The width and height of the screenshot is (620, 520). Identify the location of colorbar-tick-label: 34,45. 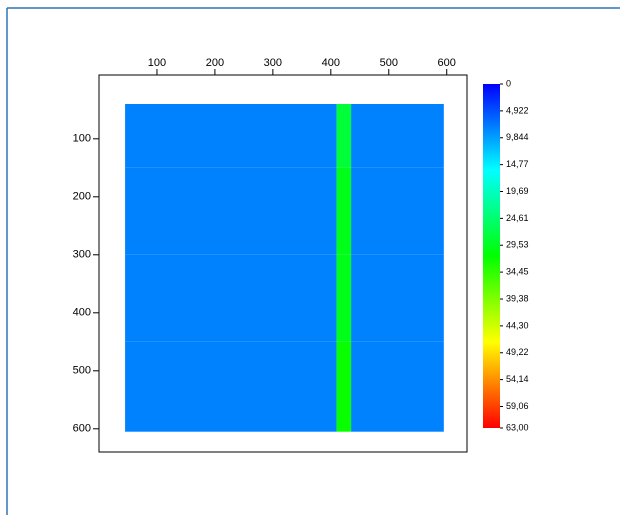
(517, 271).